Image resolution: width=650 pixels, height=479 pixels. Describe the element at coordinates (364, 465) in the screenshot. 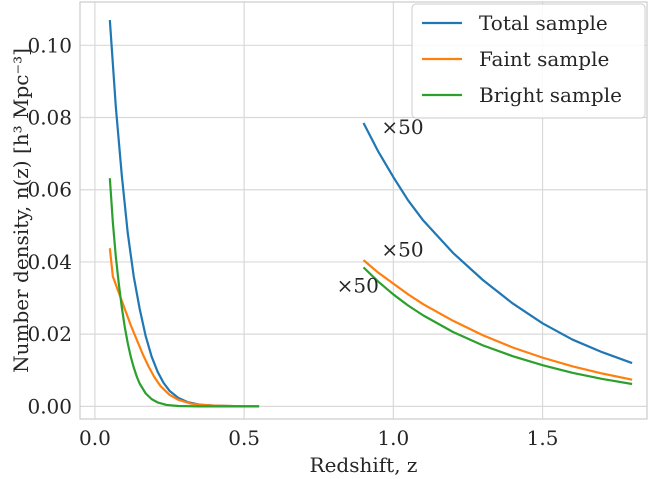

I see `x-axis-label: Redshift, z` at that location.